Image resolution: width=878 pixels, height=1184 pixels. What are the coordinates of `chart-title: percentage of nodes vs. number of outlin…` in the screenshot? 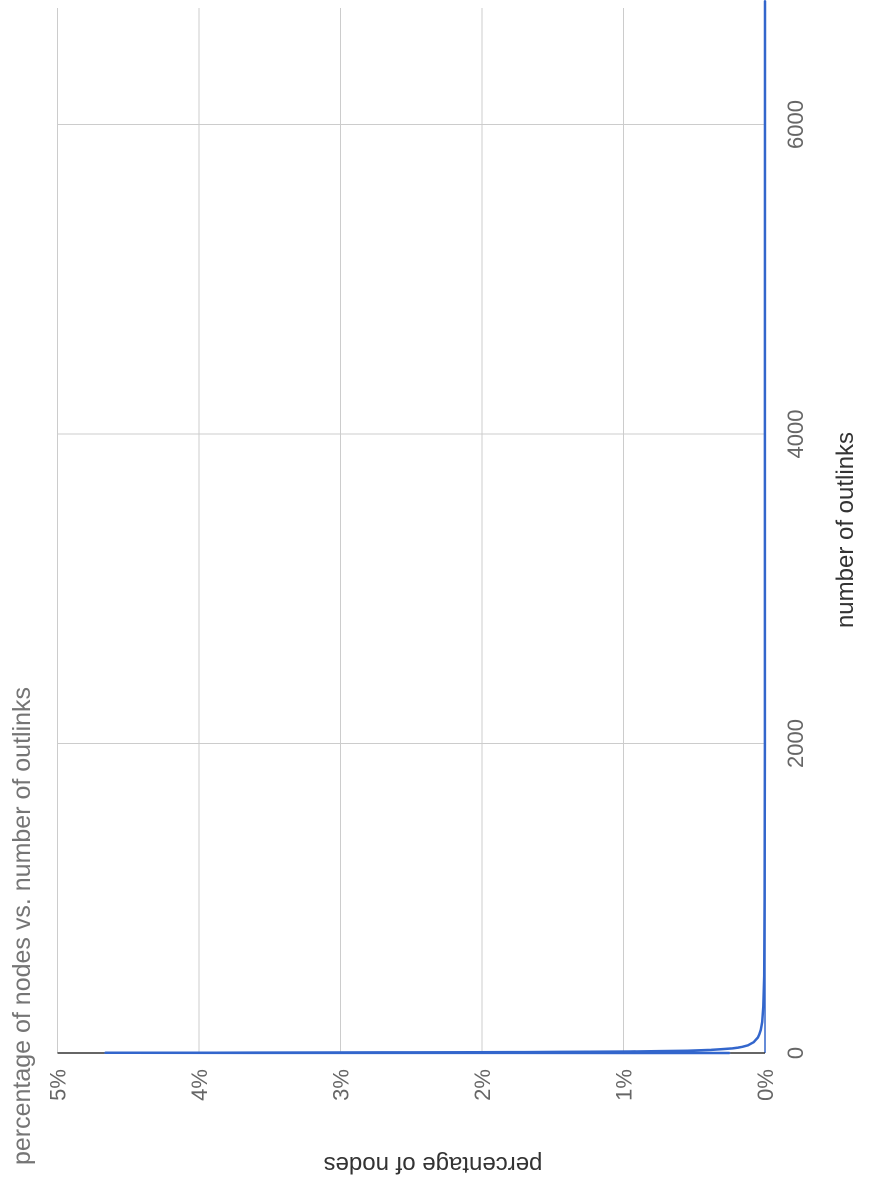 It's located at (22, 926).